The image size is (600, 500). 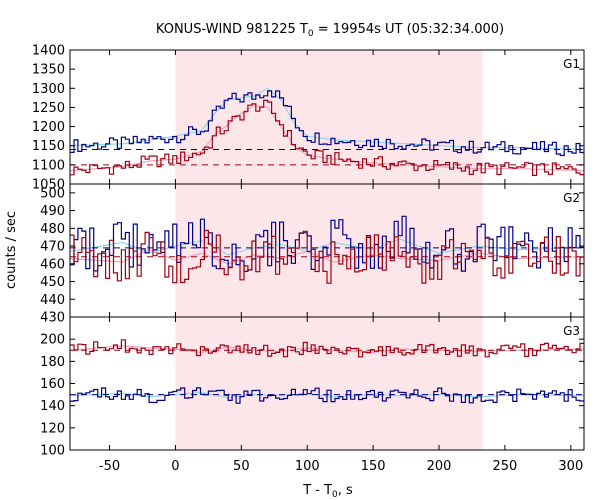 I want to click on x-tick-label: 50, so click(x=241, y=466).